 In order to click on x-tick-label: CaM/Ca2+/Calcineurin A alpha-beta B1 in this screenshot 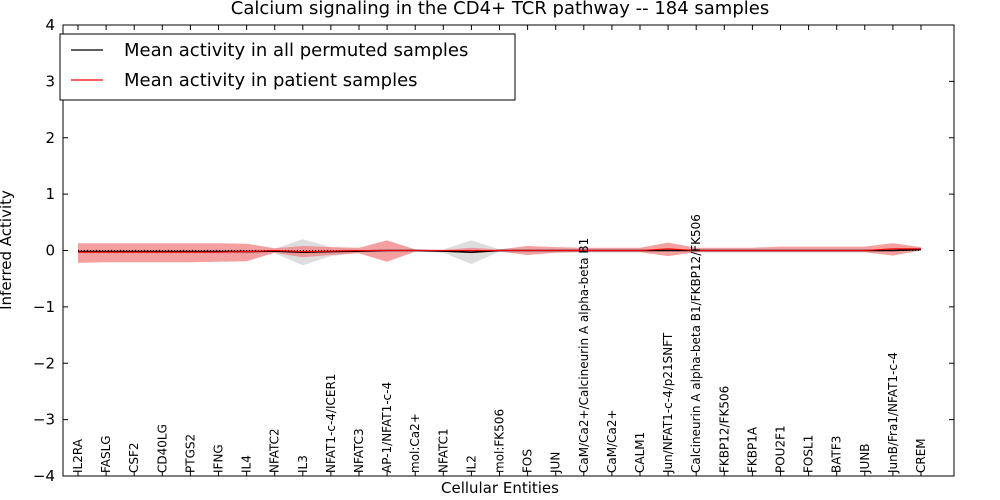, I will do `click(584, 355)`.